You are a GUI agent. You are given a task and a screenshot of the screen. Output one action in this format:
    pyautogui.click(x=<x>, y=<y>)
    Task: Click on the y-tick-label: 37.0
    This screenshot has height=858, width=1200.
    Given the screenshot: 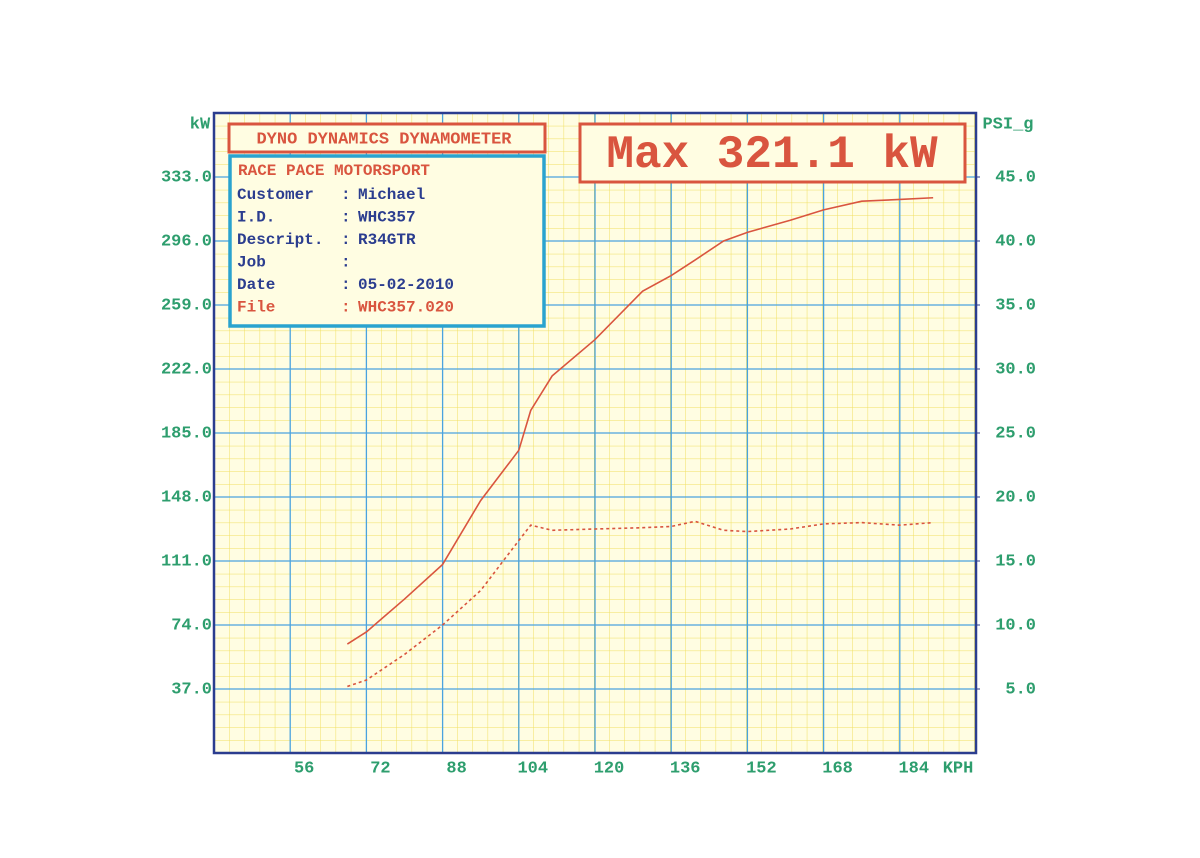 What is the action you would take?
    pyautogui.click(x=191, y=689)
    